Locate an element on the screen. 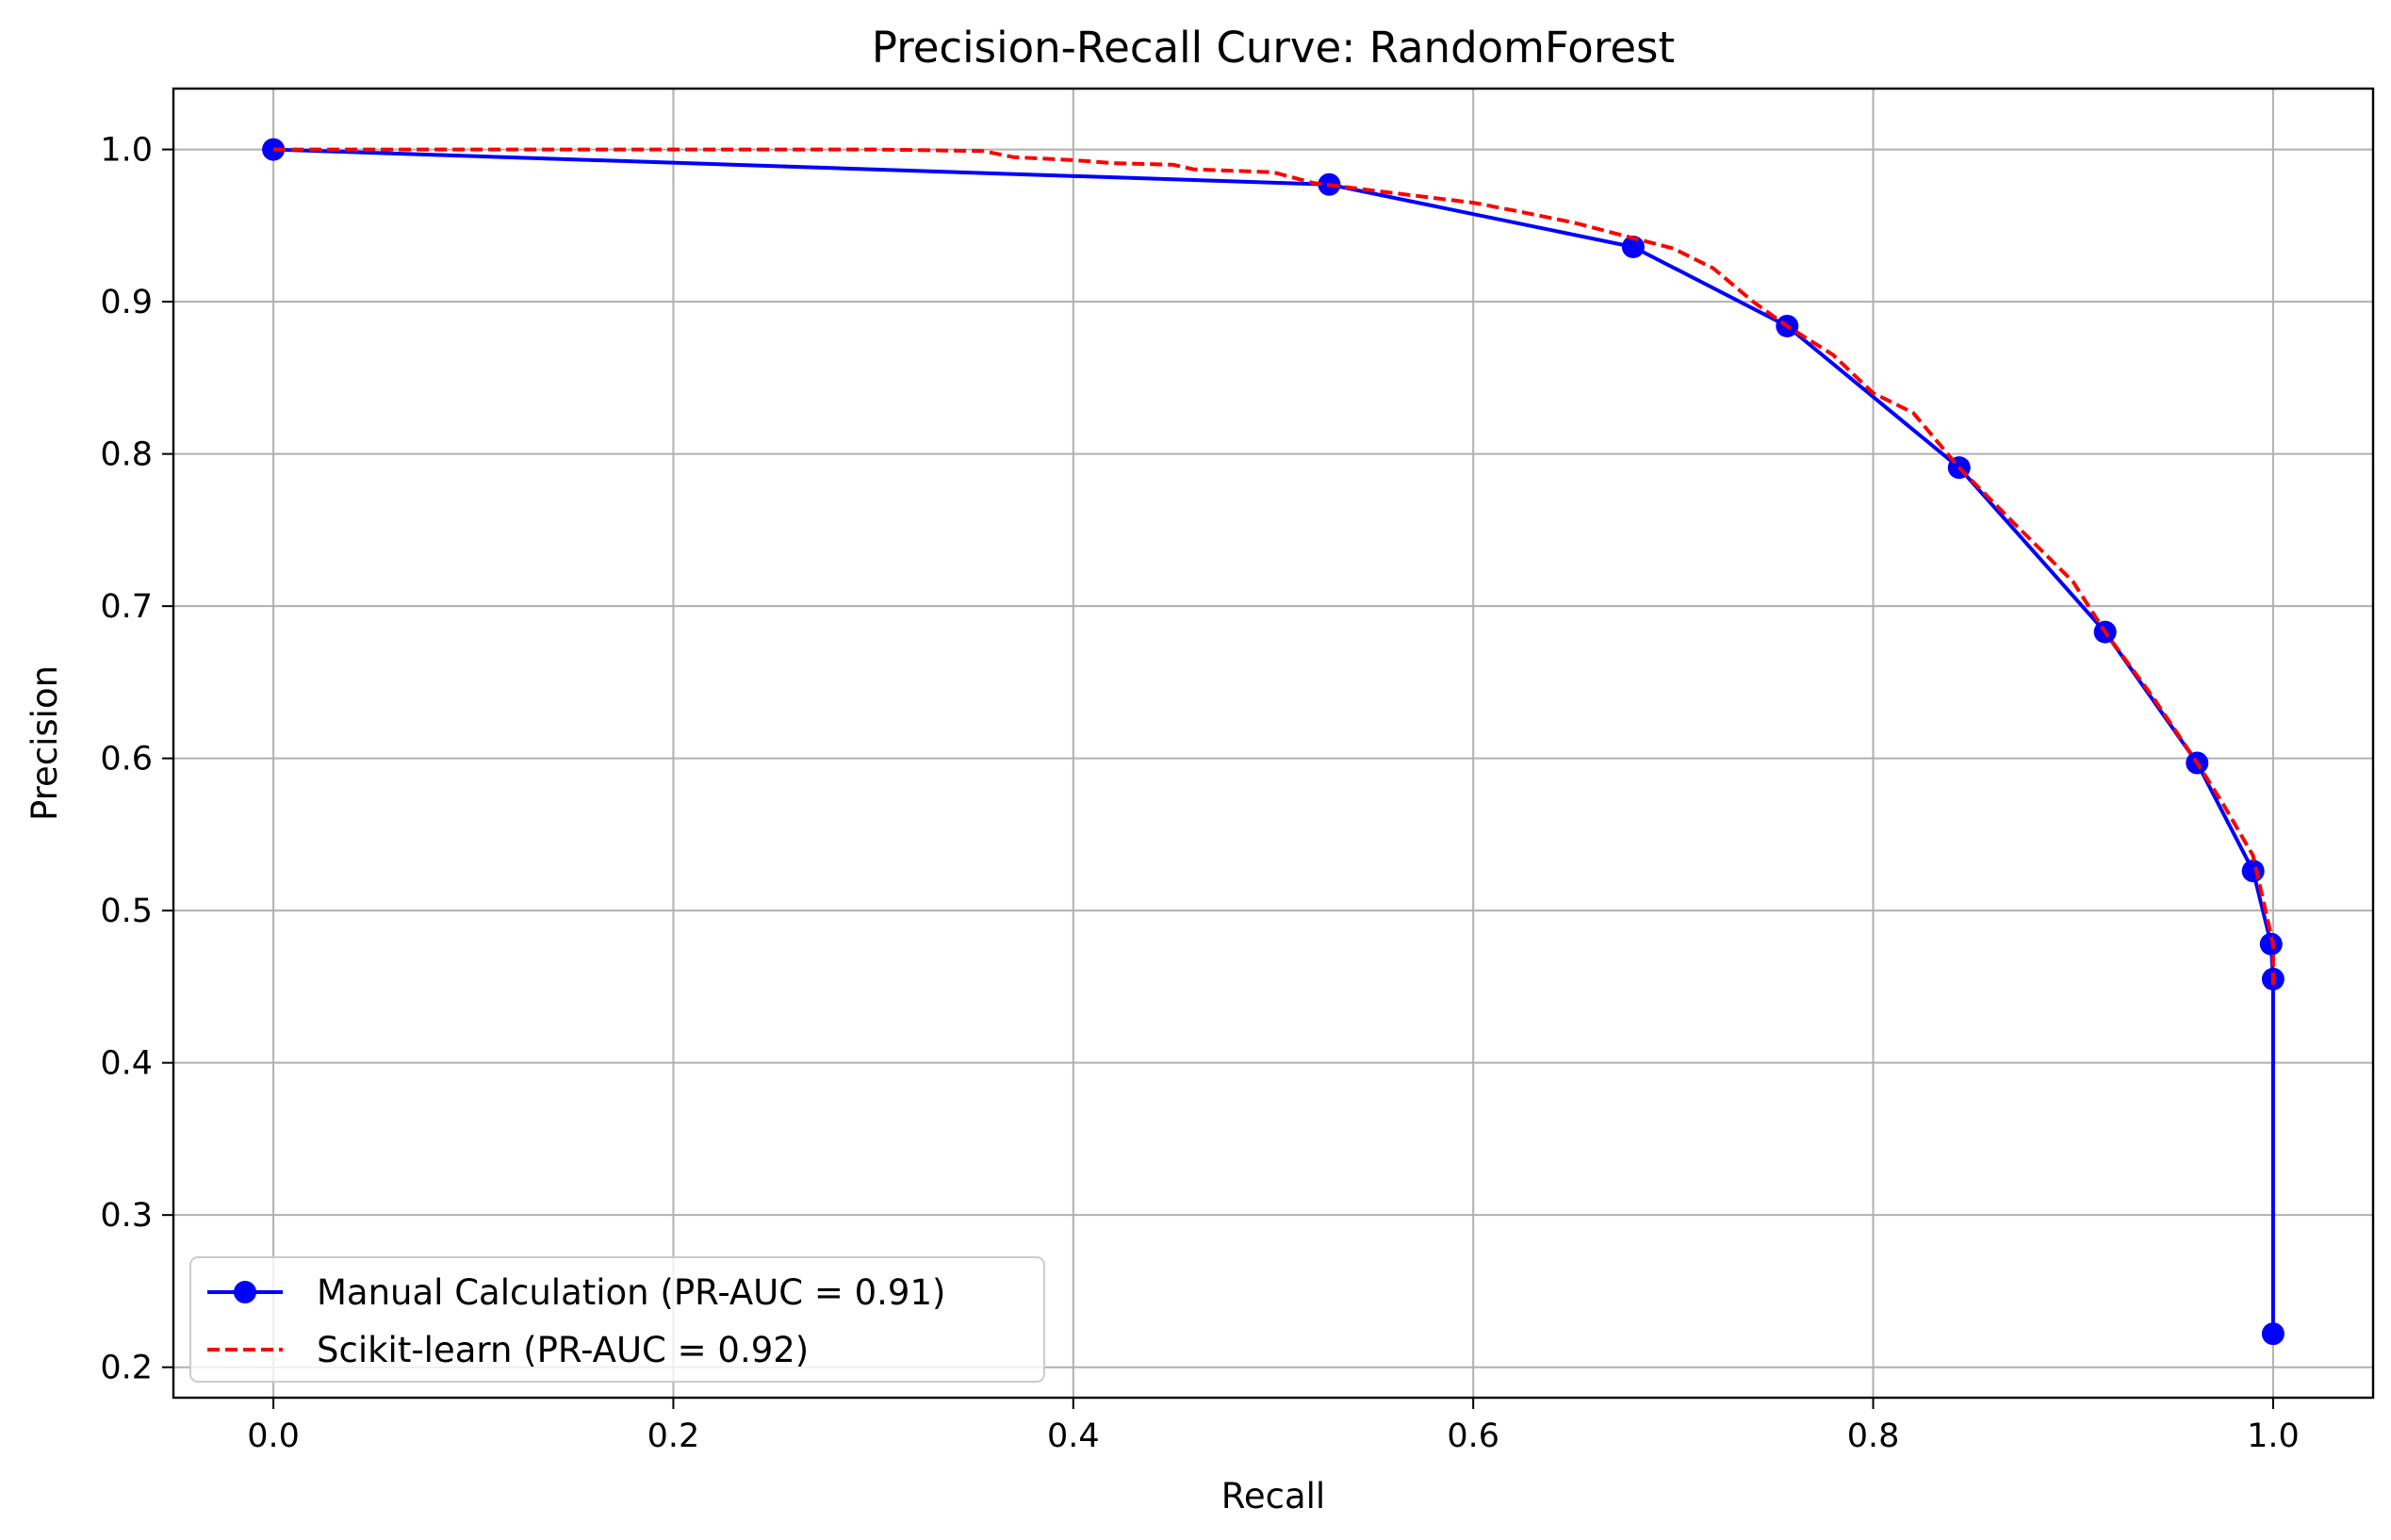 The height and width of the screenshot is (1540, 2391). y-tick-label: 0.9 is located at coordinates (126, 302).